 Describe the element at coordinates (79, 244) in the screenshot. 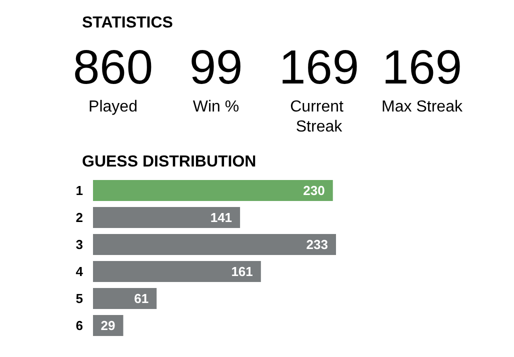

I see `y-tick-label: 3` at that location.